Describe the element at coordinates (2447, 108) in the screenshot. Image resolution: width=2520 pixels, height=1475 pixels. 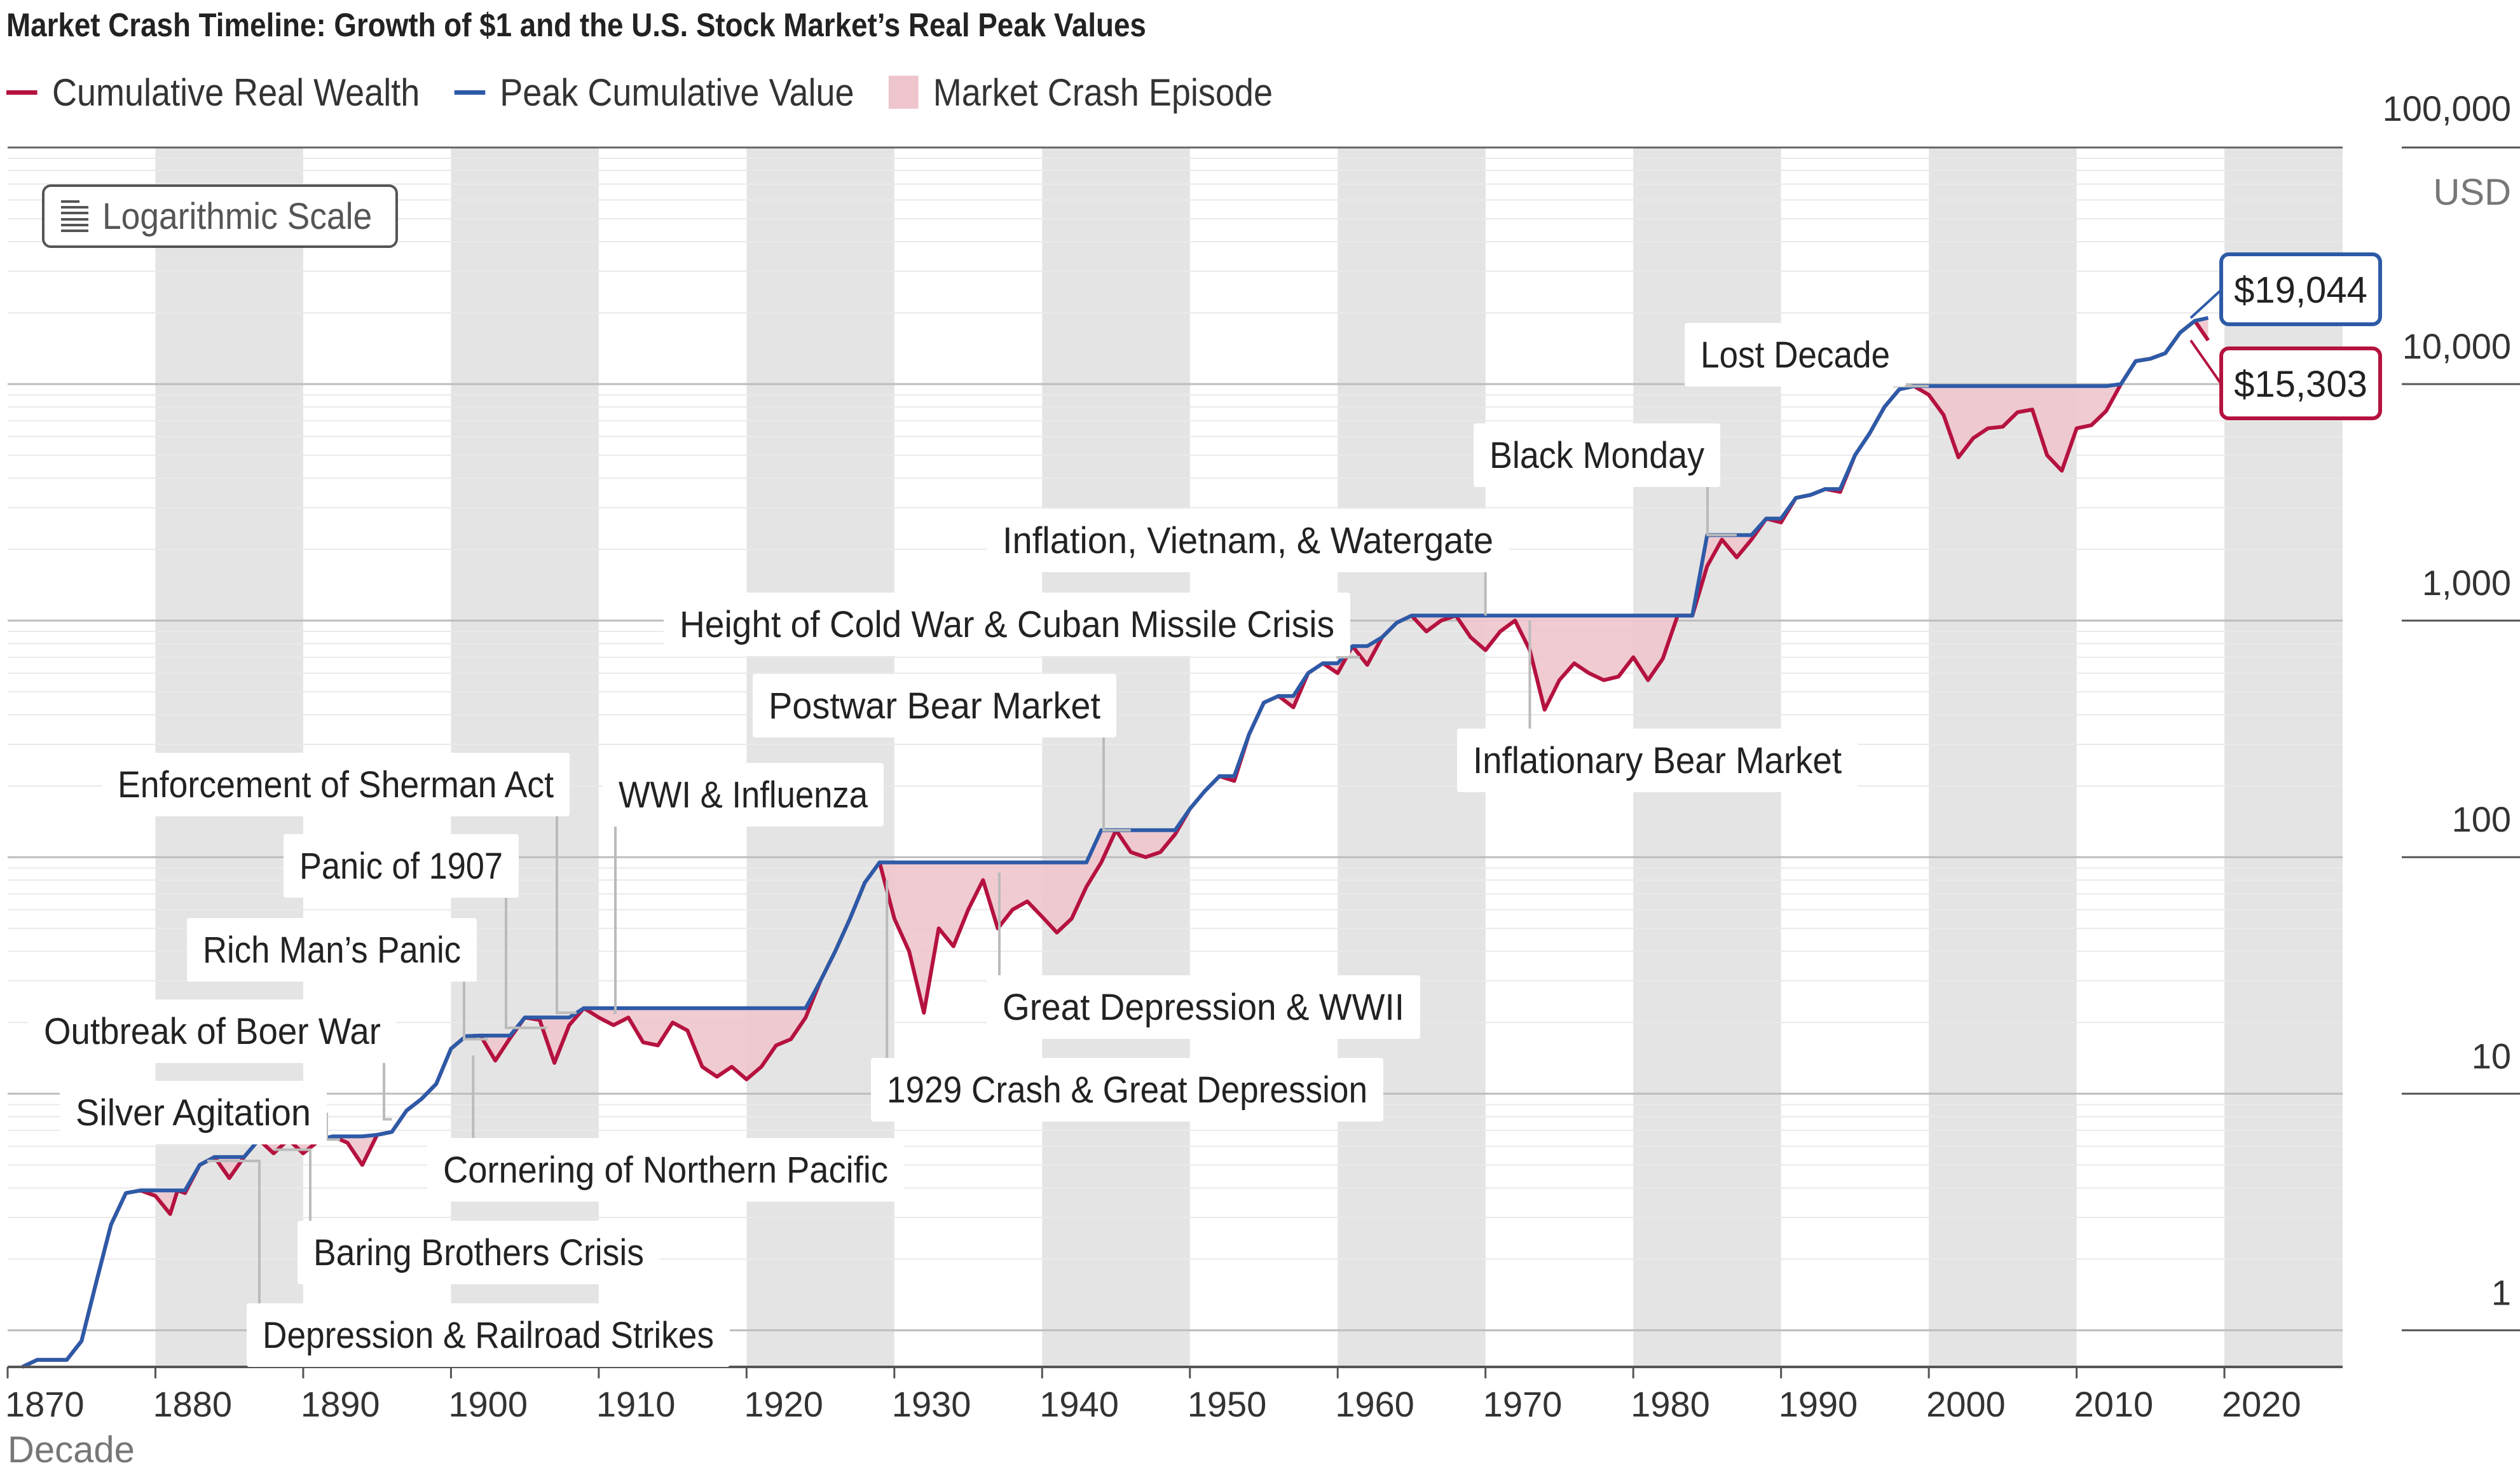
I see `y-tick-label: 100,000` at that location.